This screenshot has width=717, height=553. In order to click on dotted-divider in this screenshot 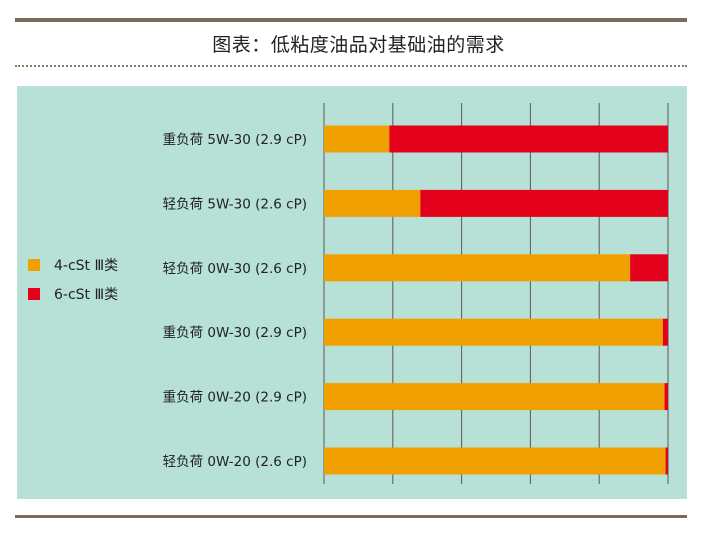, I will do `click(351, 66)`.